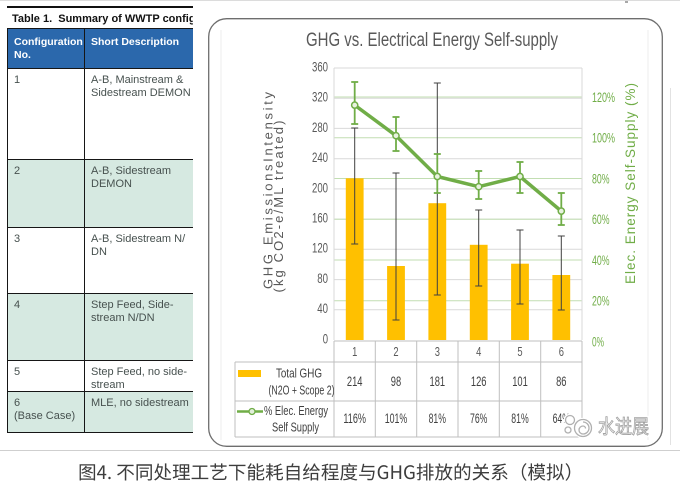 This screenshot has height=502, width=680. Describe the element at coordinates (320, 248) in the screenshot. I see `svg-text: 120` at that location.